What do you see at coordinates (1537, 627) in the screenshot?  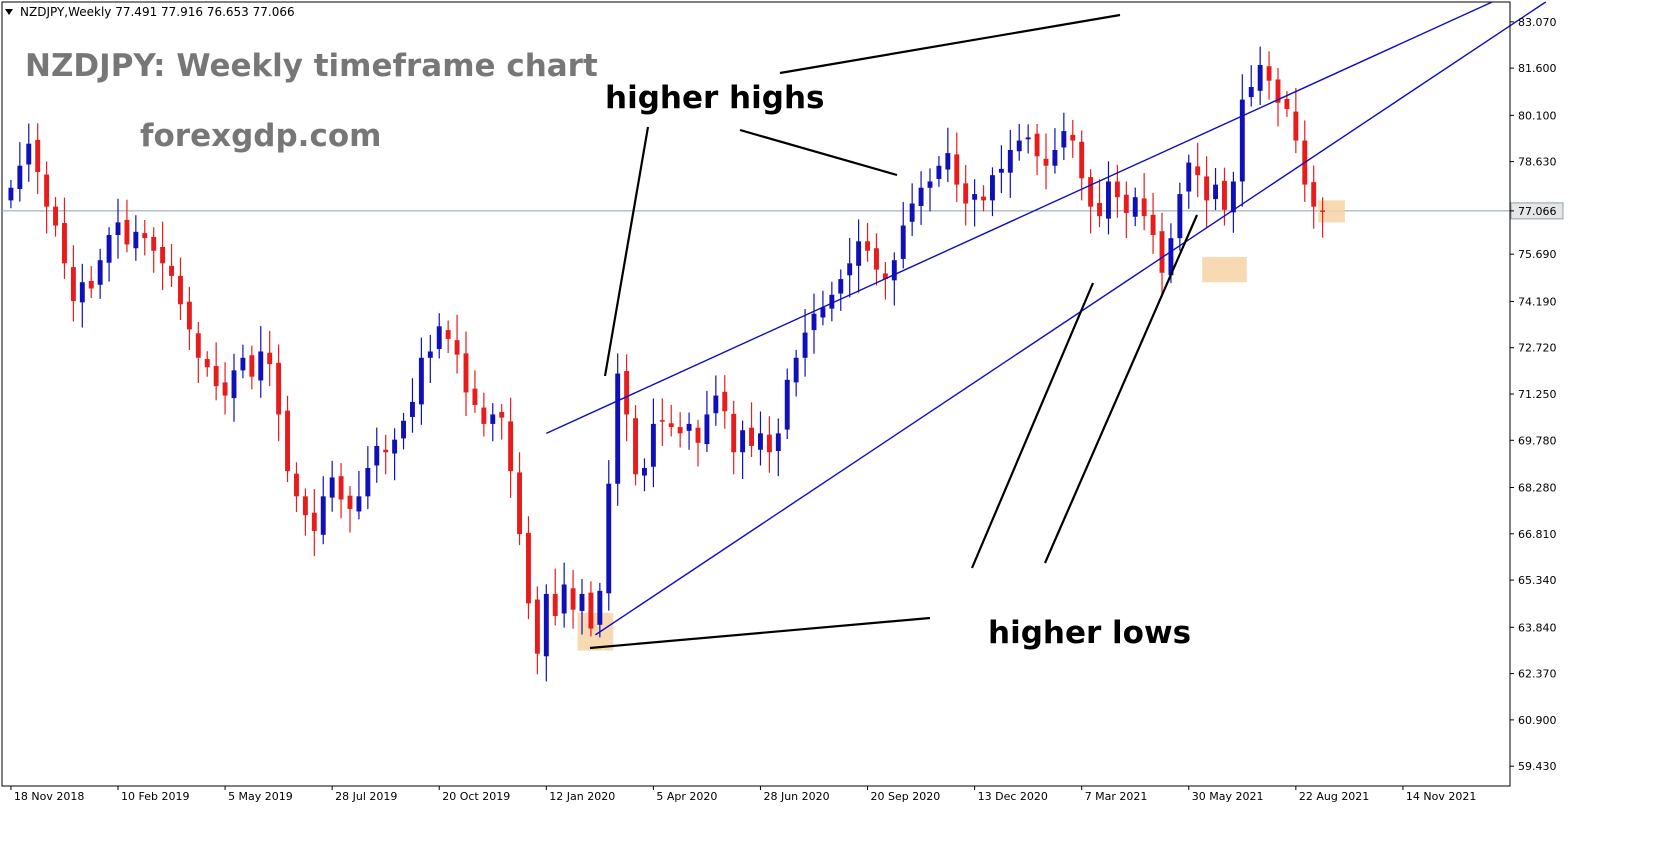 I see `y-tick-label: 63.840` at bounding box center [1537, 627].